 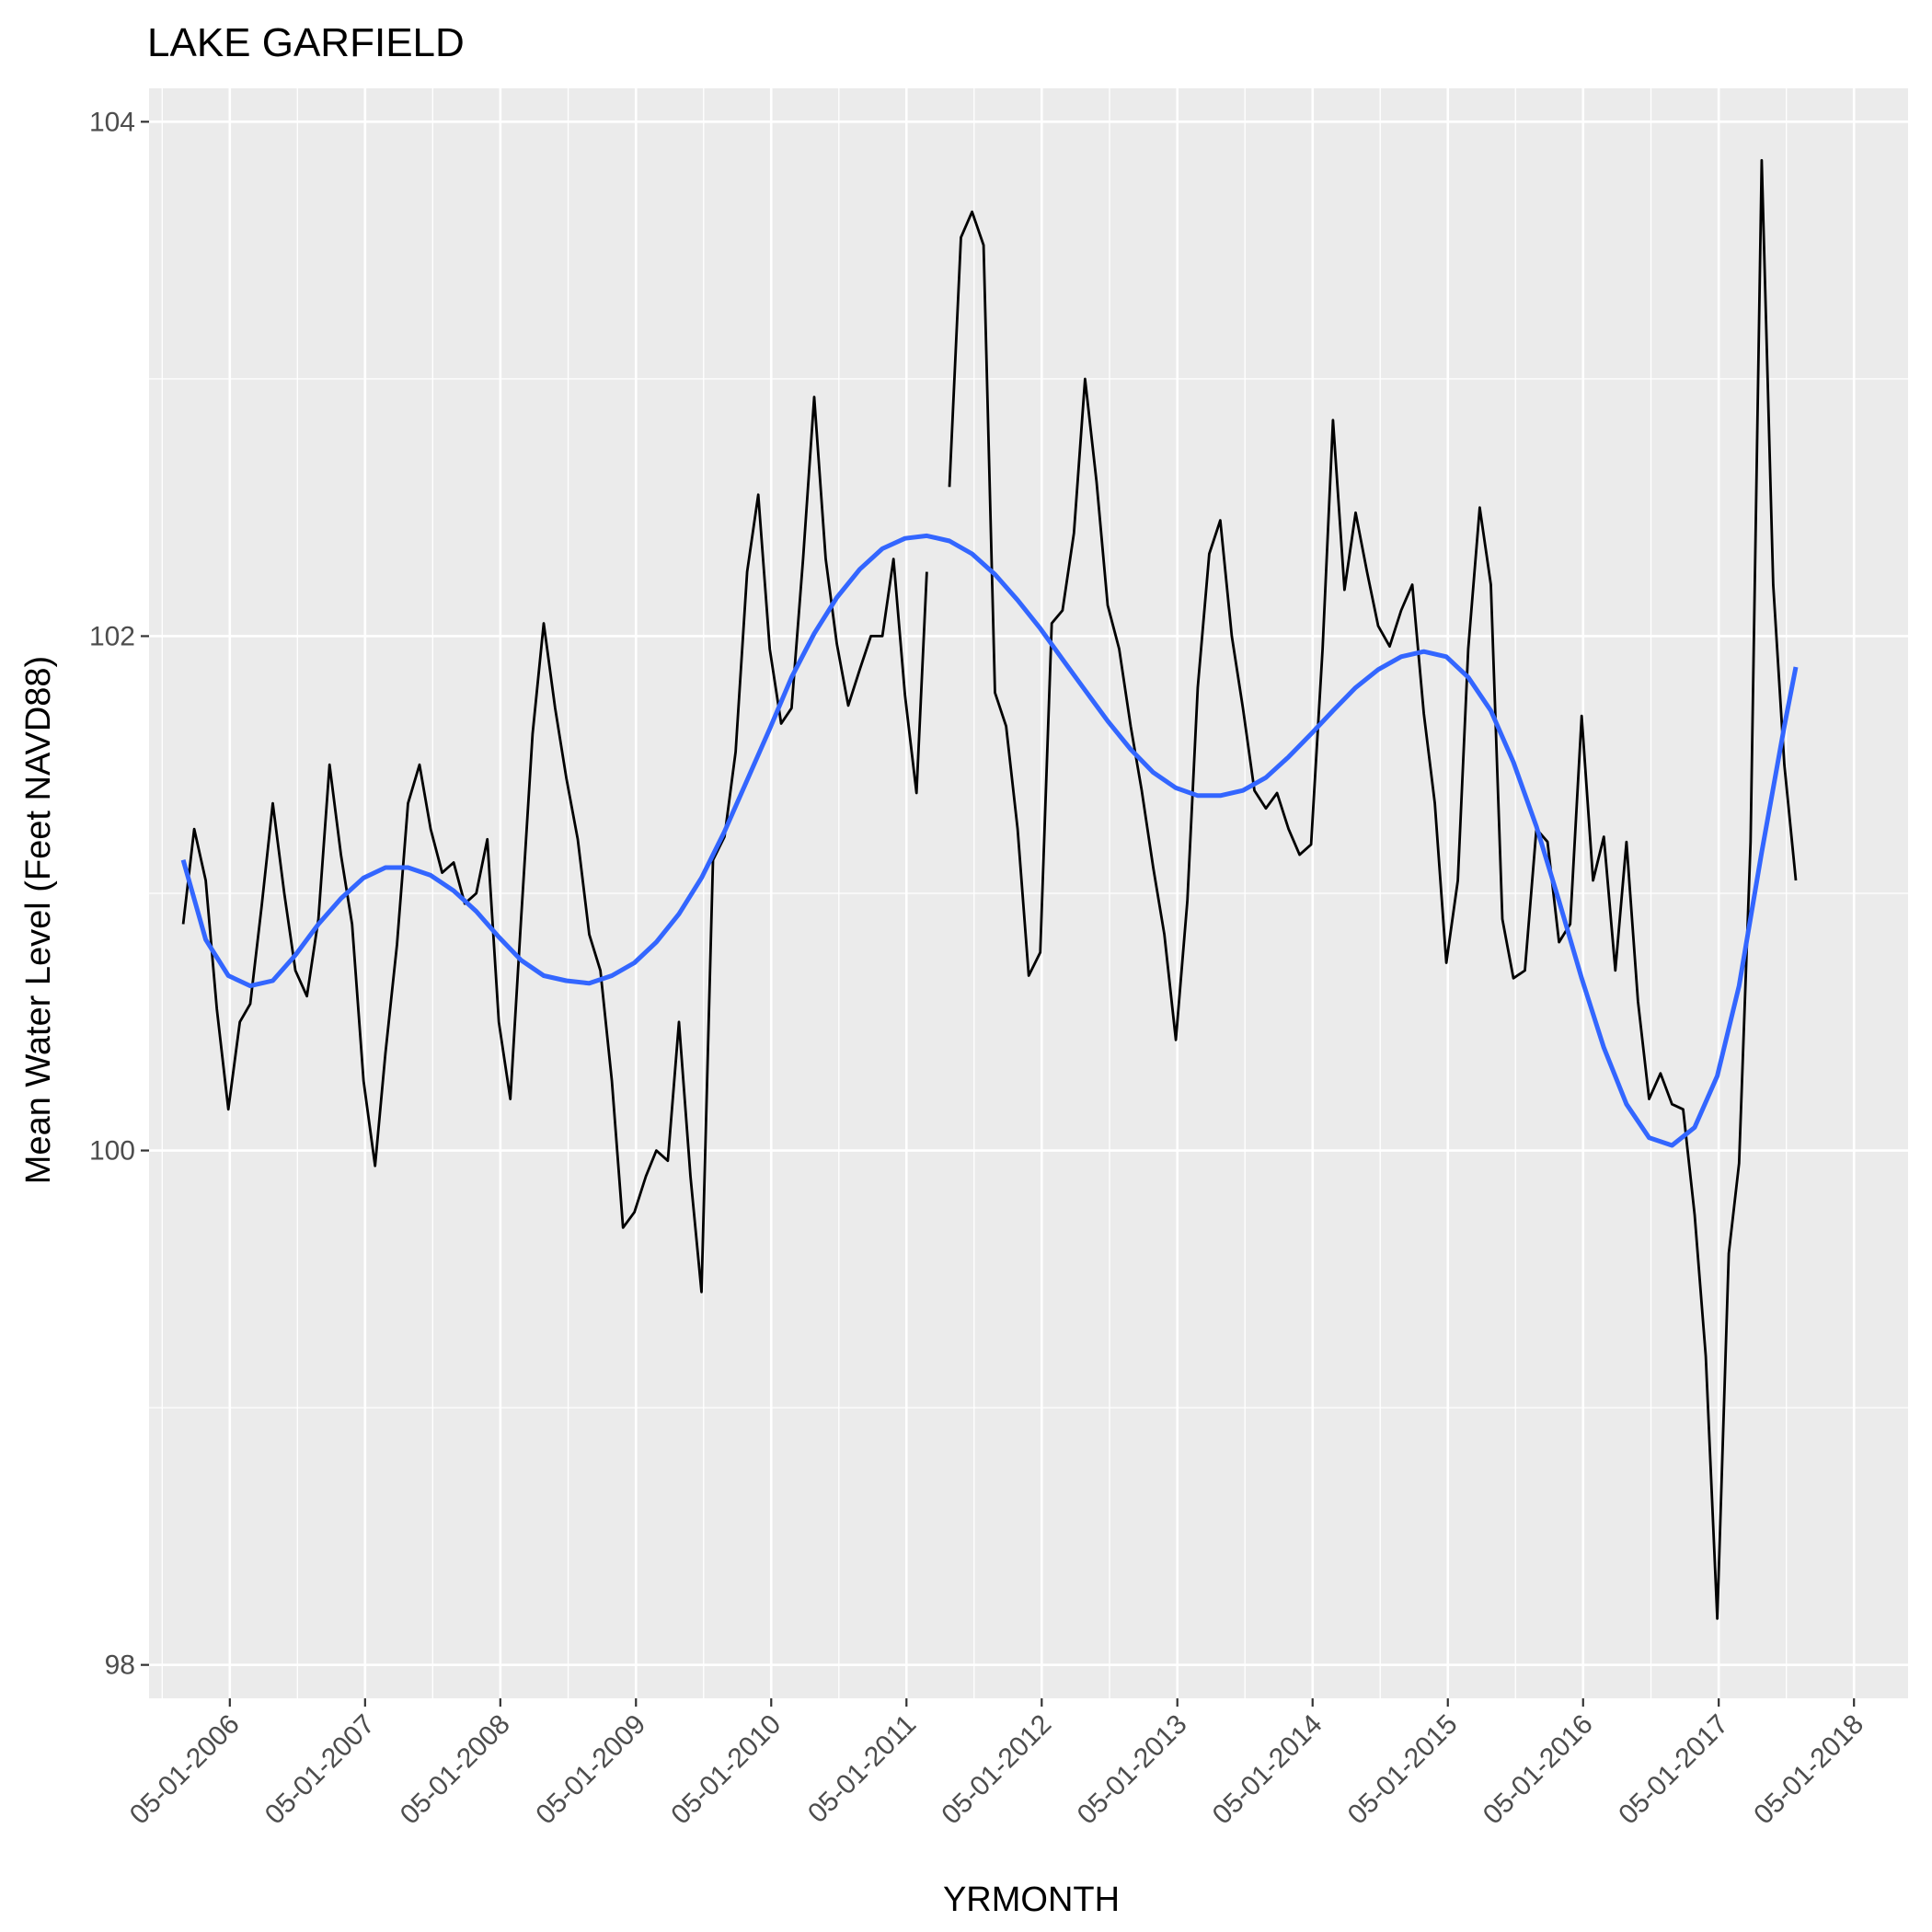 I want to click on x-axis-title: YRMONTH, so click(x=1031, y=1899).